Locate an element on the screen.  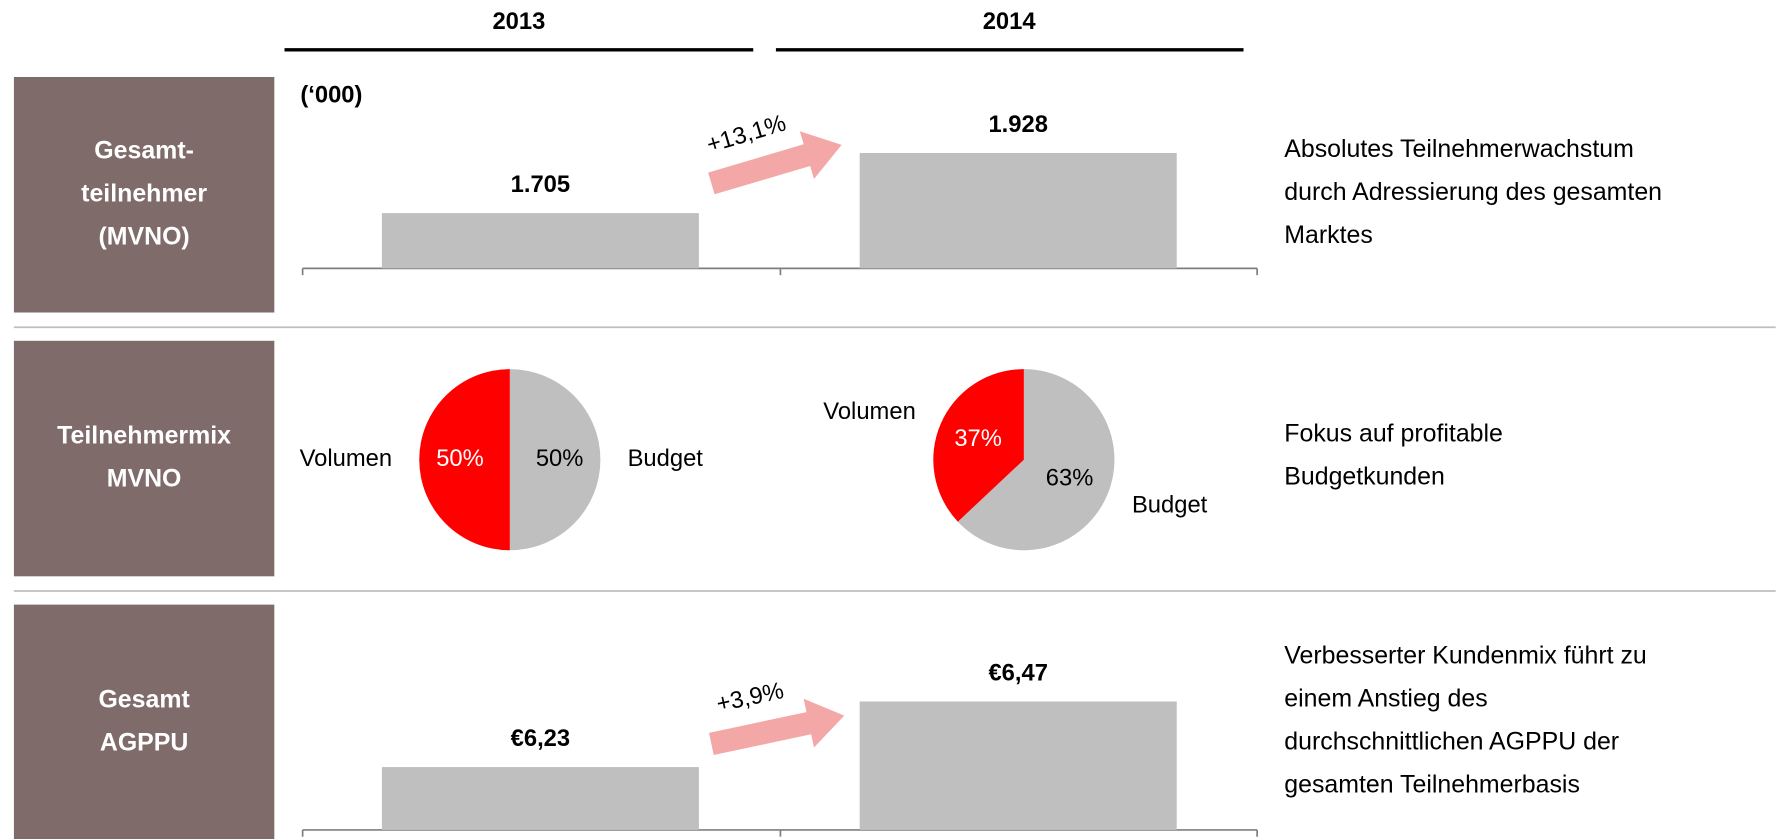
row-label: Gesamt- is located at coordinates (144, 150).